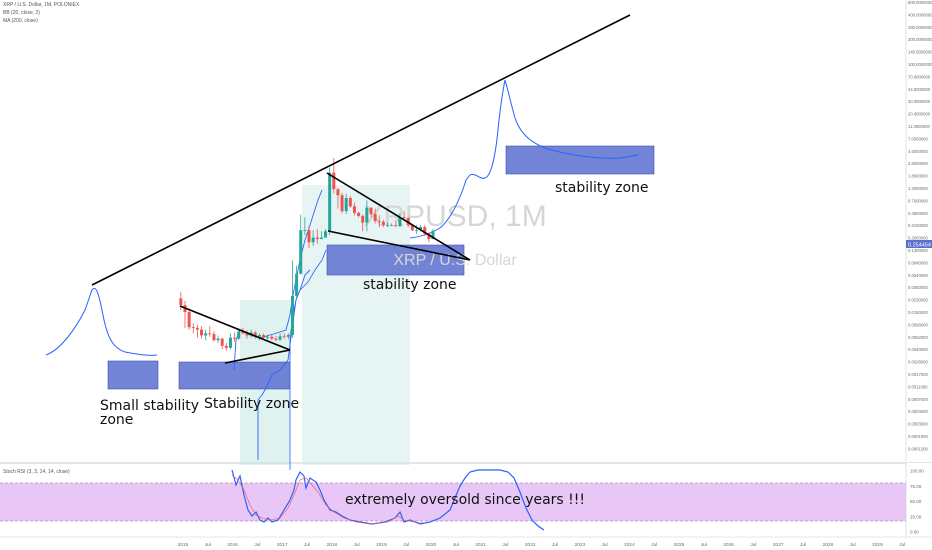 The width and height of the screenshot is (932, 550). I want to click on band-line-2014, so click(101, 321).